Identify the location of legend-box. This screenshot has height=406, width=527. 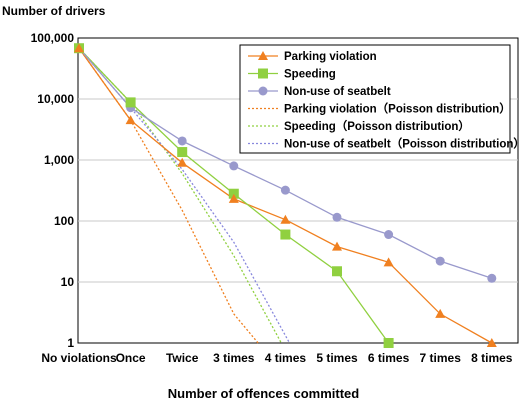
(375, 99).